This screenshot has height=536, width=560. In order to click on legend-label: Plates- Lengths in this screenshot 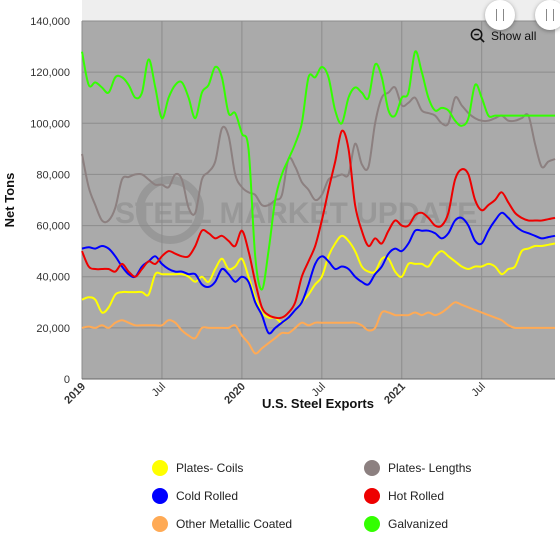, I will do `click(430, 468)`.